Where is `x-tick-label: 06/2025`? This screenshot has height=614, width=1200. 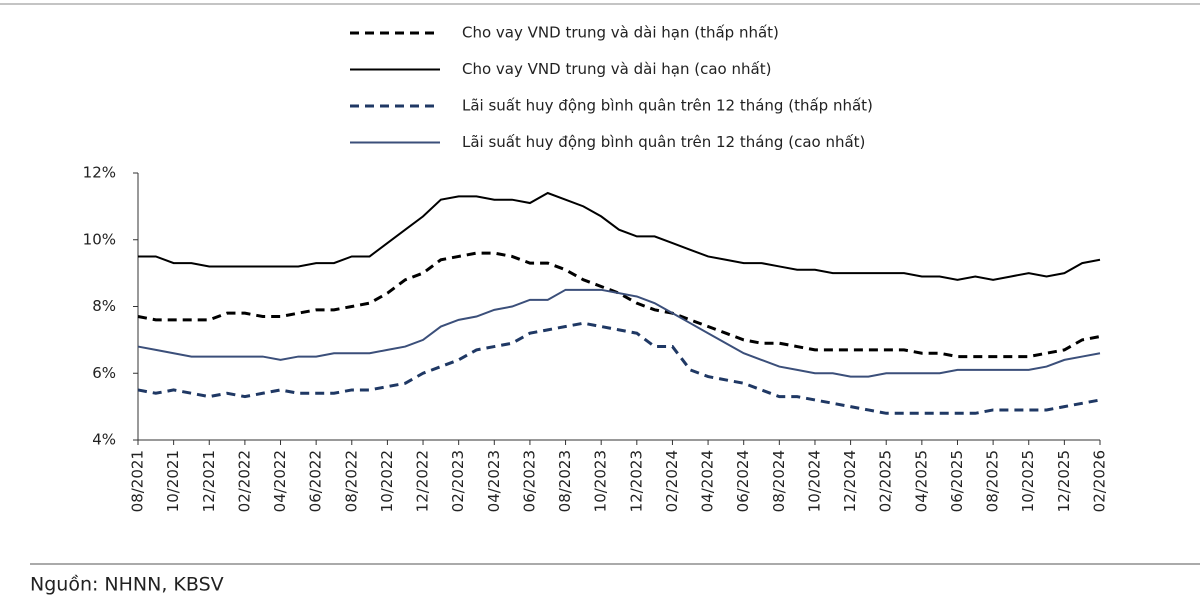
x-tick-label: 06/2025 is located at coordinates (957, 481).